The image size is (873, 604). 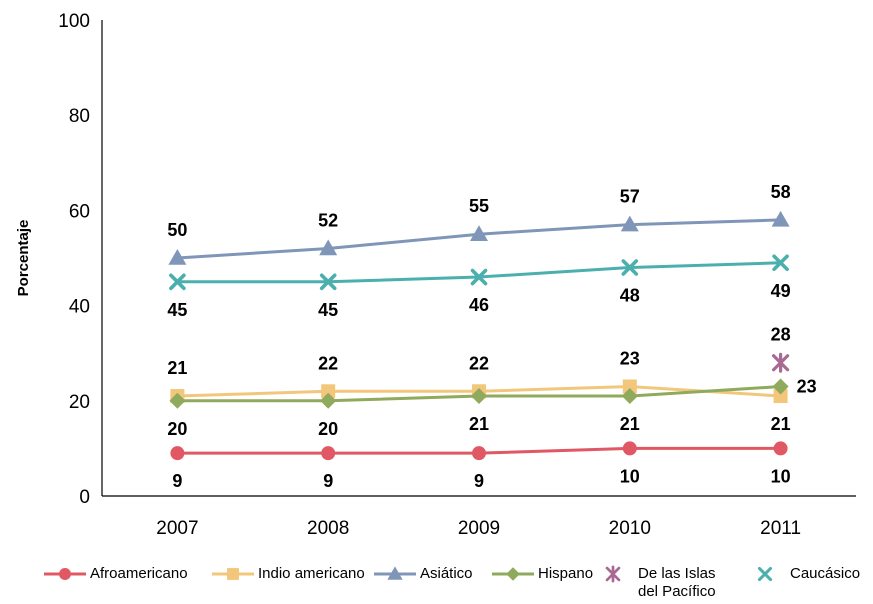 What do you see at coordinates (781, 192) in the screenshot?
I see `data-label: 58` at bounding box center [781, 192].